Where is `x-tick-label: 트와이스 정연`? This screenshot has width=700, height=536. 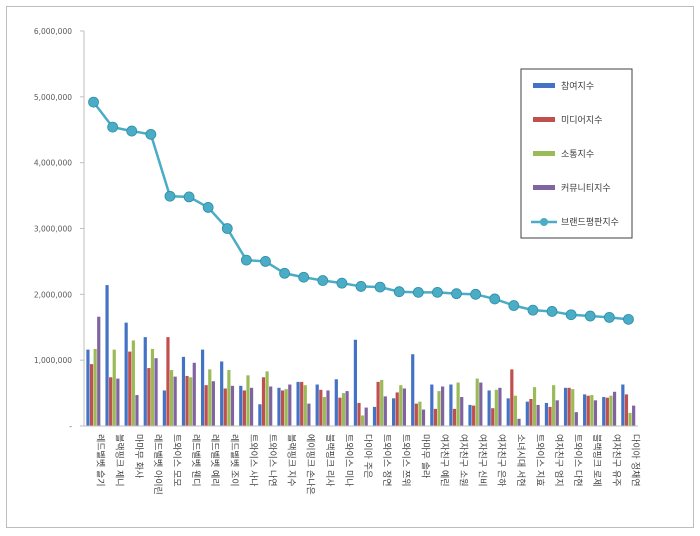 x-tick-label: 트와이스 정연 is located at coordinates (387, 460).